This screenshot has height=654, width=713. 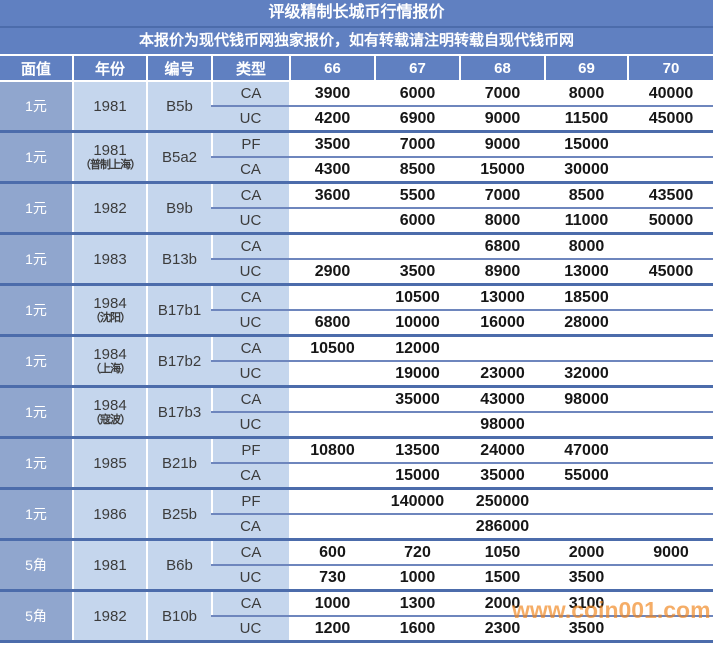 I want to click on code-cell: B10b, so click(x=179, y=616).